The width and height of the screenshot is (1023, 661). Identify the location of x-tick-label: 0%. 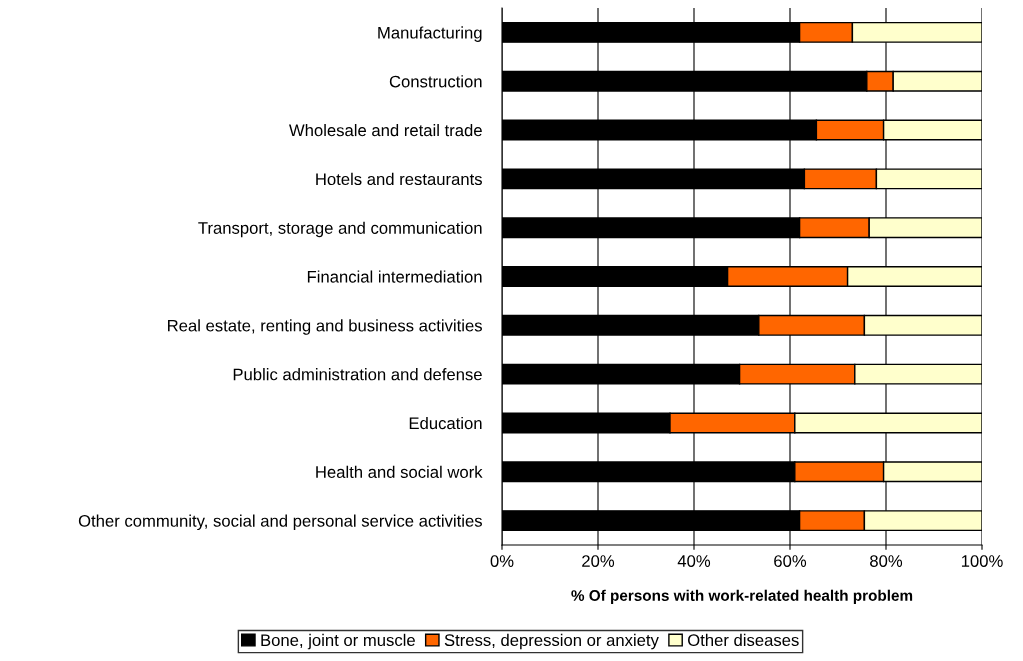
(502, 561).